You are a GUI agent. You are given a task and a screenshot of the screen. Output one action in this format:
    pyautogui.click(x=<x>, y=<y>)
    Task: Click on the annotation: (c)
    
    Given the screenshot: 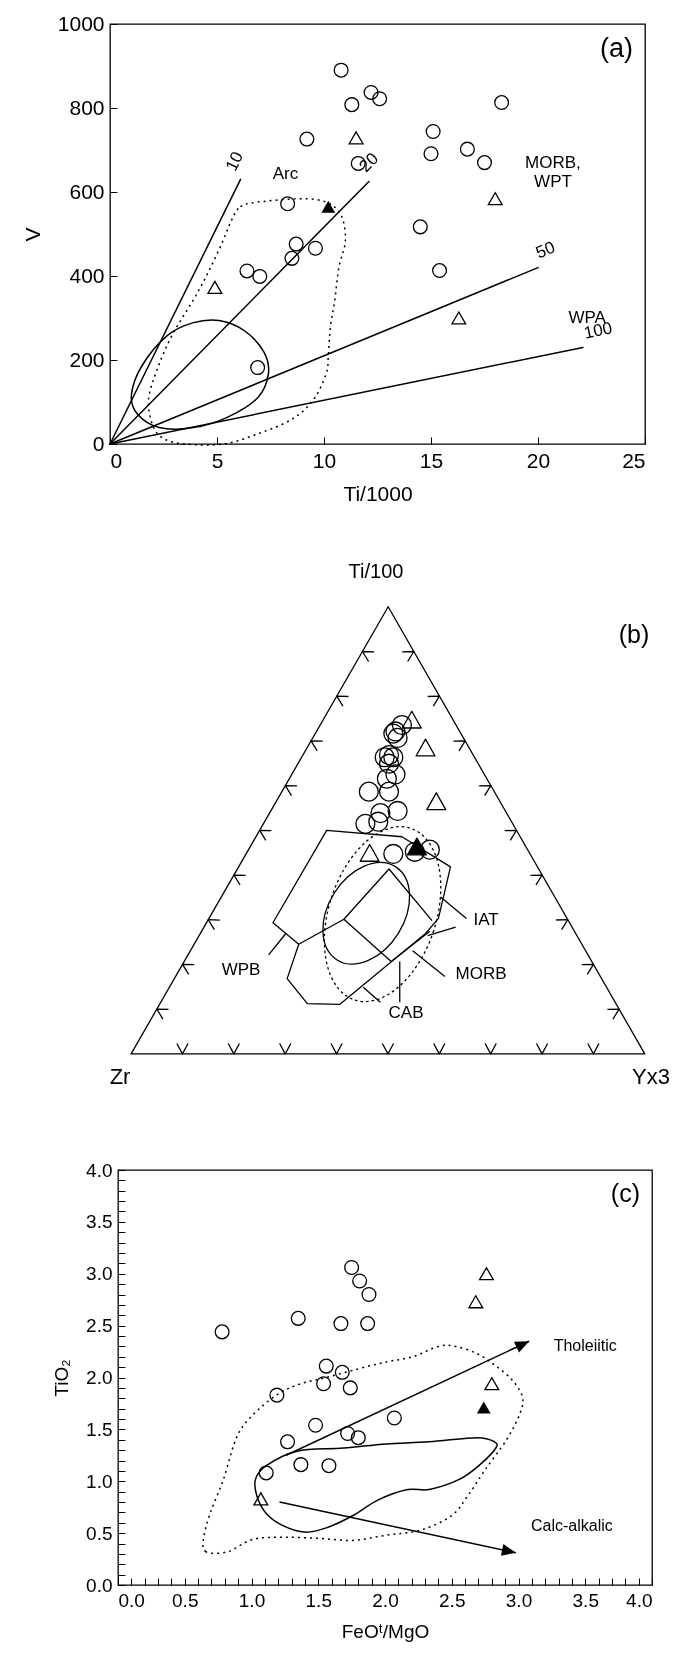 What is the action you would take?
    pyautogui.click(x=625, y=1193)
    